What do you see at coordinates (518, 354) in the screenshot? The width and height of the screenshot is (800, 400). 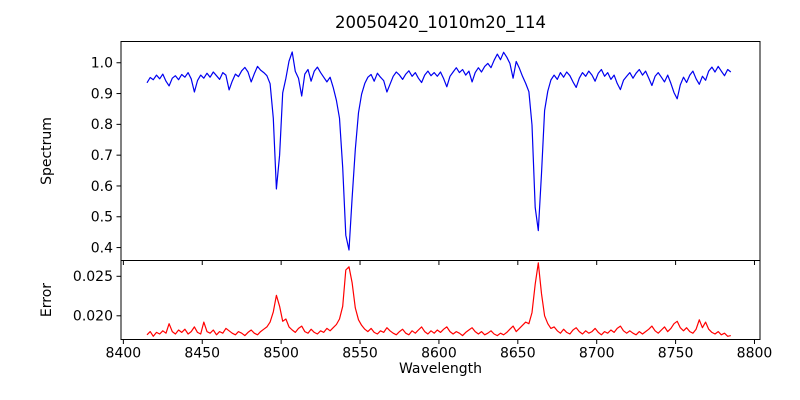 I see `x-tick-label: 8650` at bounding box center [518, 354].